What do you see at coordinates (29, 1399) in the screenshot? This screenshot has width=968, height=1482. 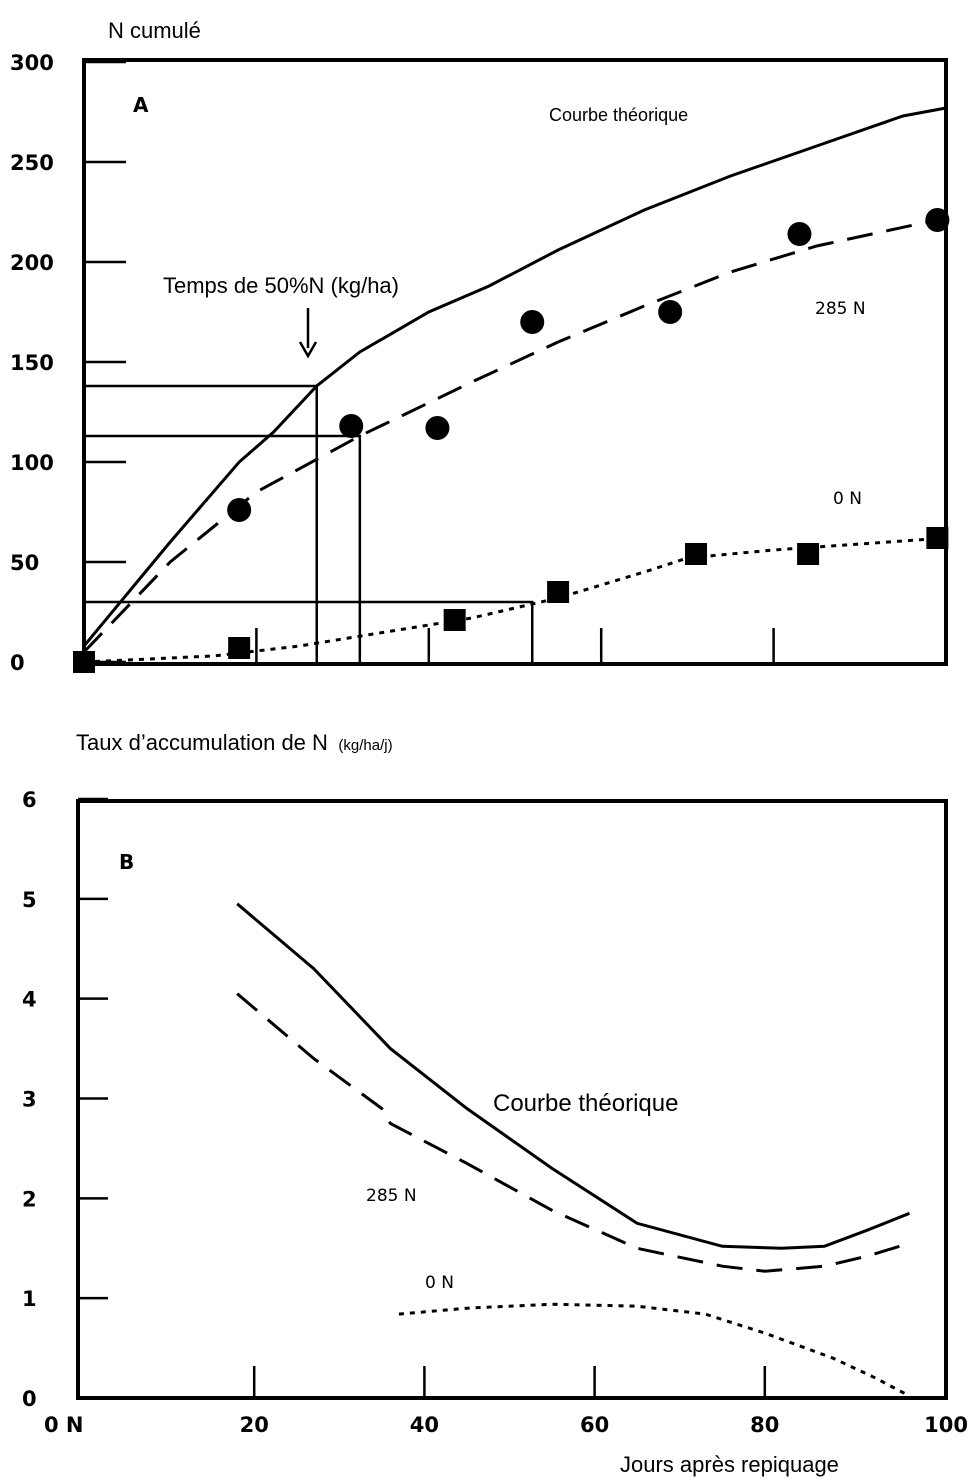 I see `panel-b-ytick-label: 0` at bounding box center [29, 1399].